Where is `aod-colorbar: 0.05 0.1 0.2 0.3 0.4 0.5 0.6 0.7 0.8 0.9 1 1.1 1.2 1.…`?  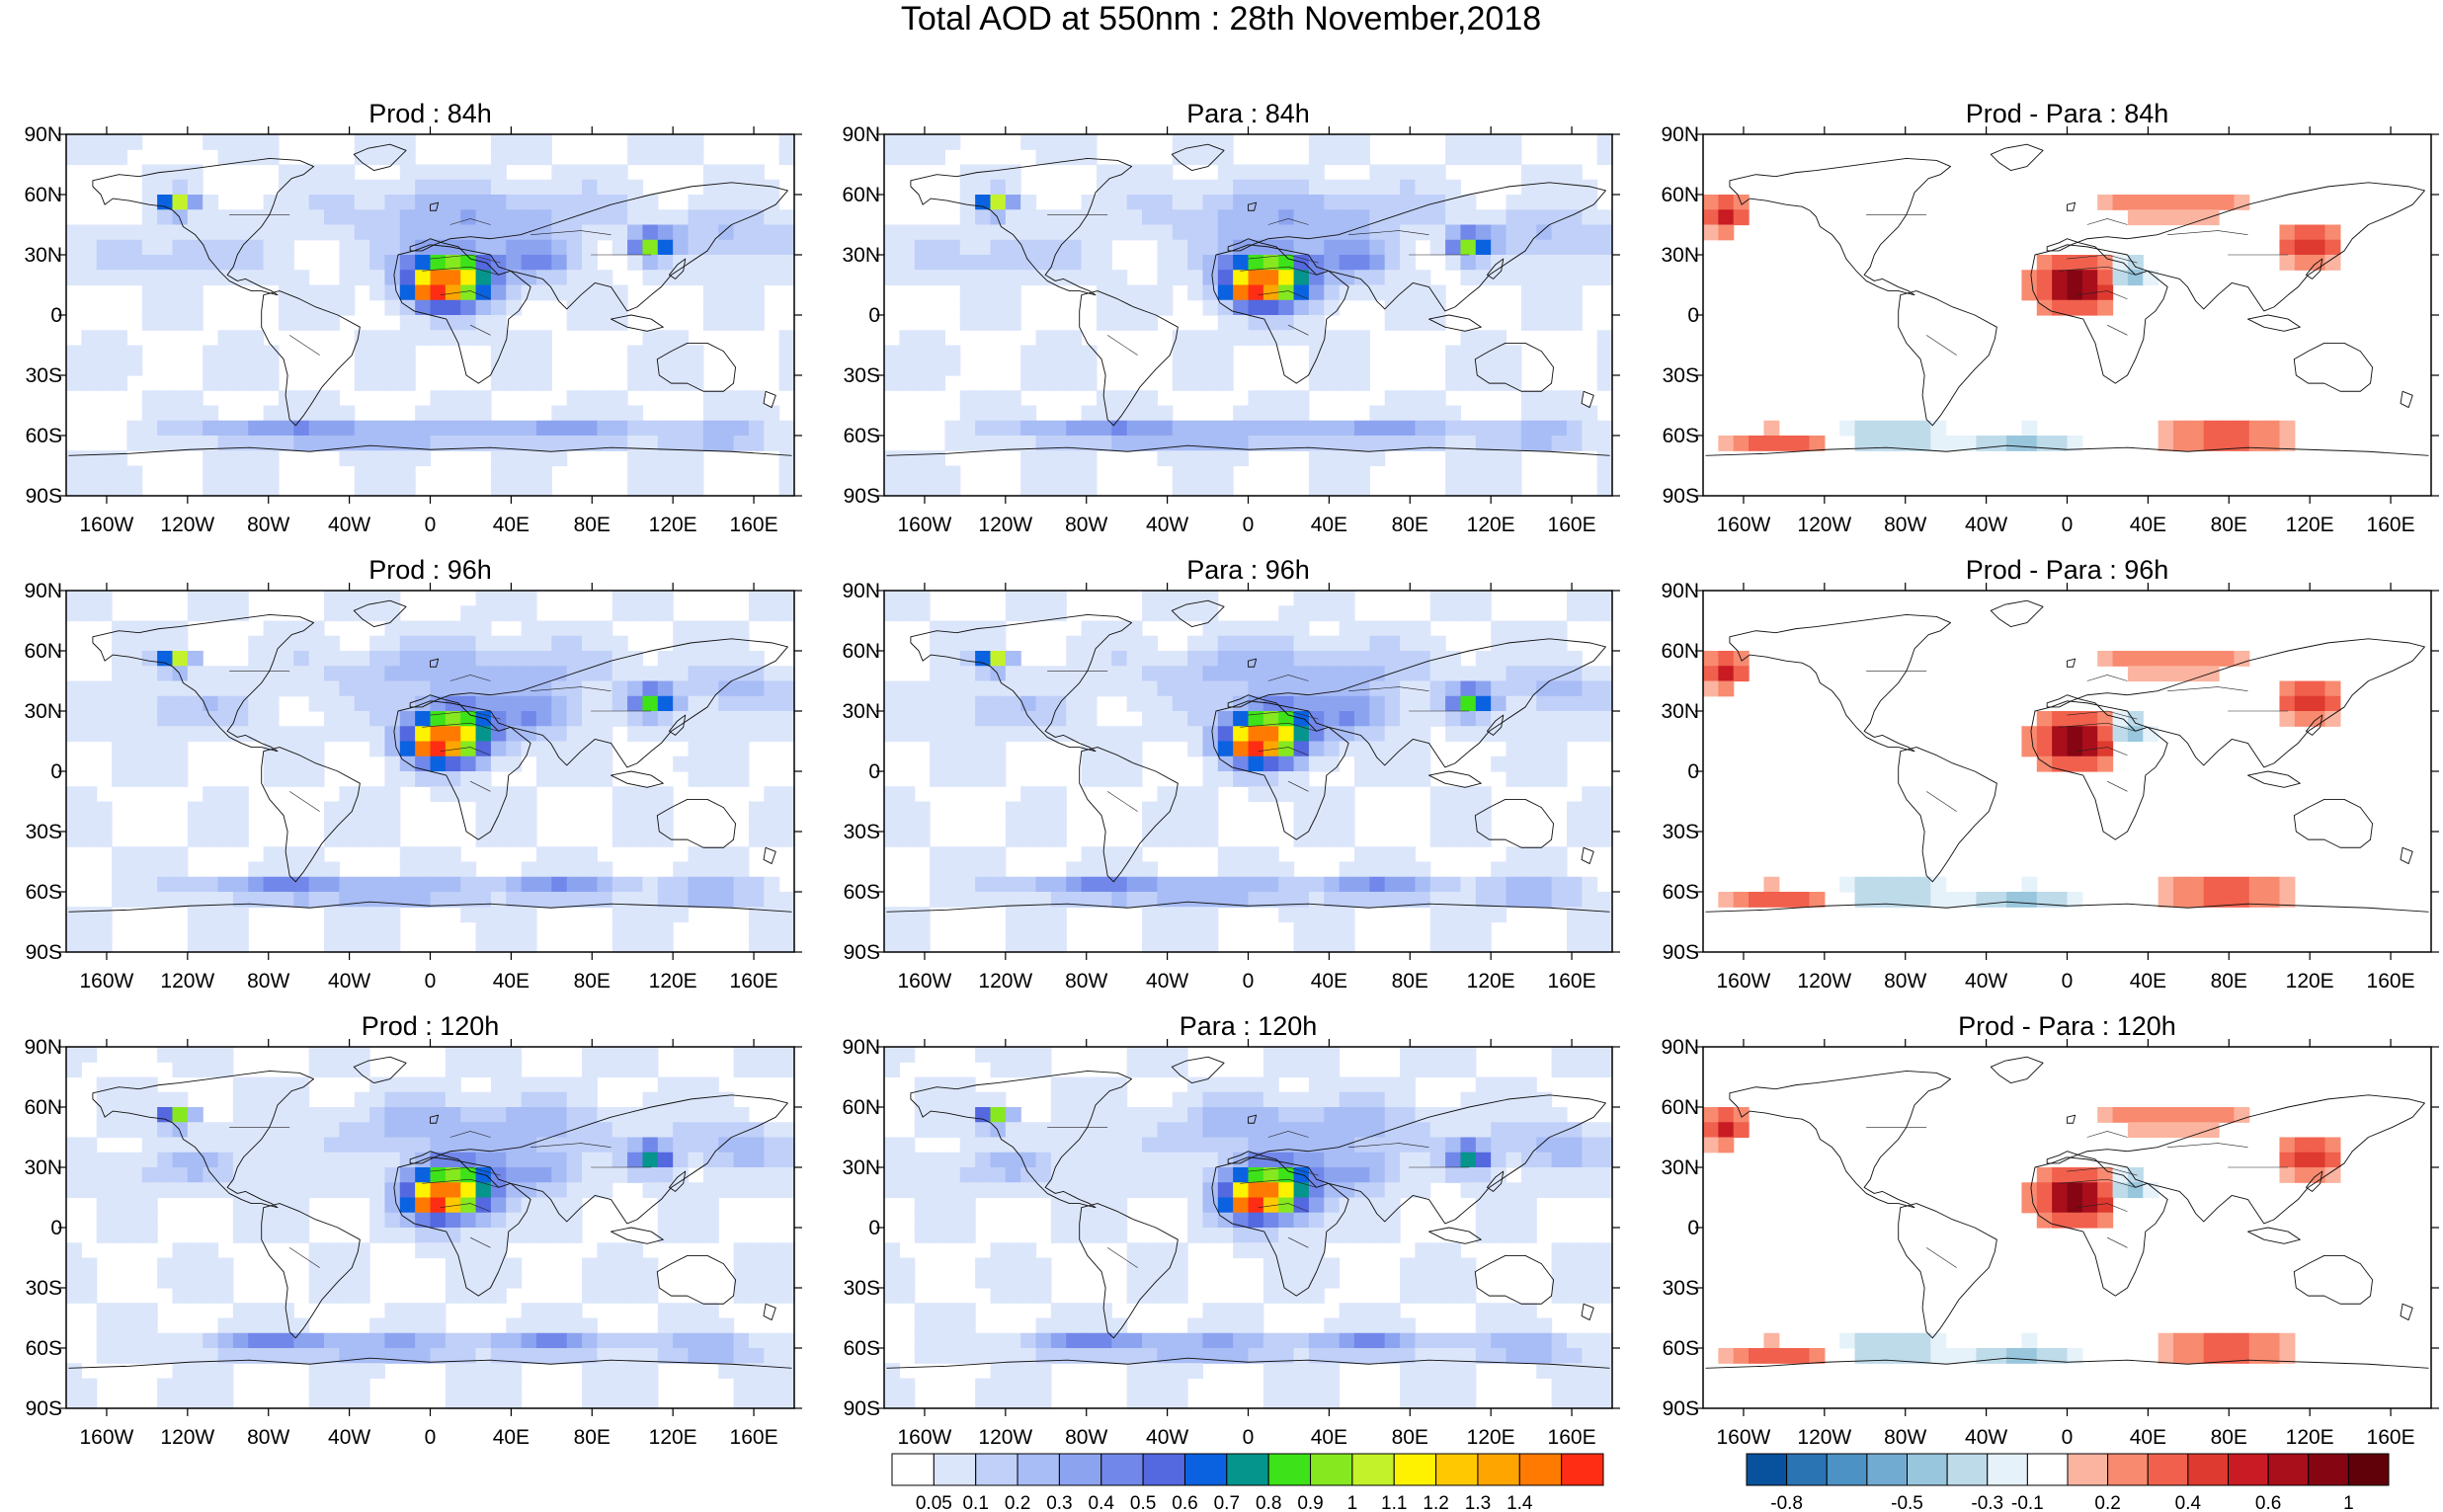
aod-colorbar: 0.05 0.1 0.2 0.3 0.4 0.5 0.6 0.7 0.8 0.9 1 1.1 1.2 1.… is located at coordinates (1247, 1483).